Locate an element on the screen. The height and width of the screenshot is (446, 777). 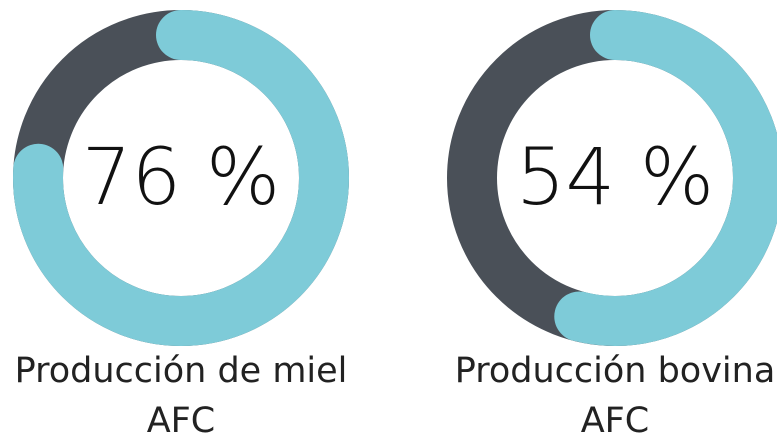
donut-value-label: 54 % is located at coordinates (615, 178).